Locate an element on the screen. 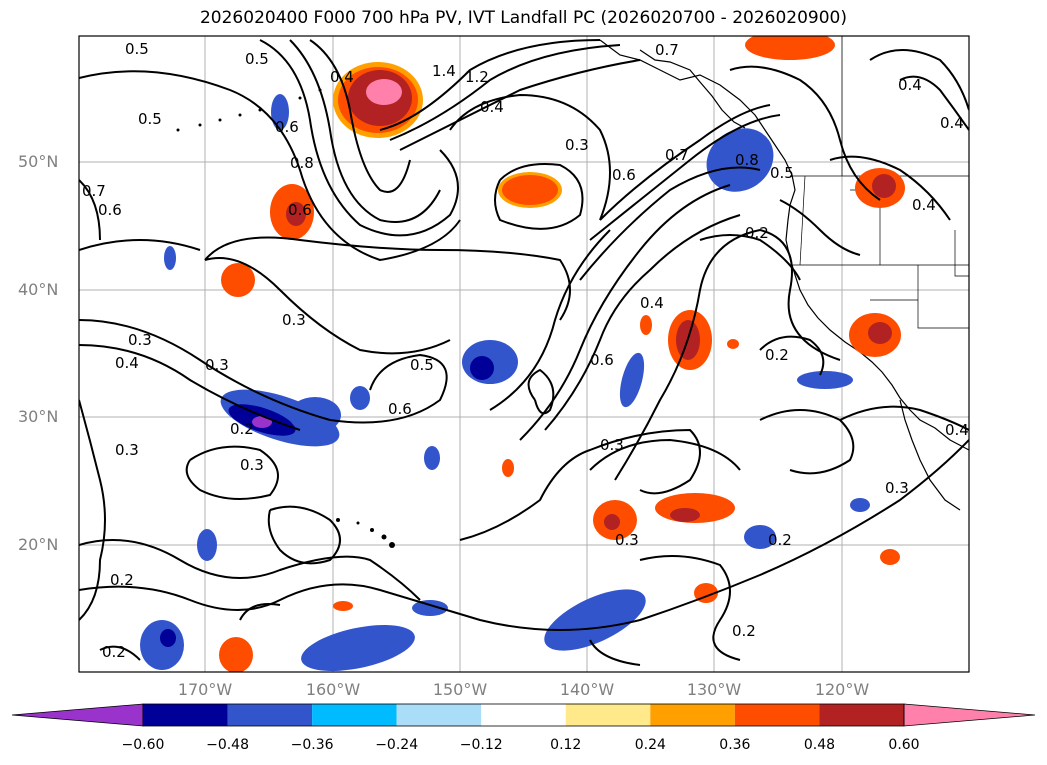 The width and height of the screenshot is (1047, 765). colorbar is located at coordinates (523, 715).